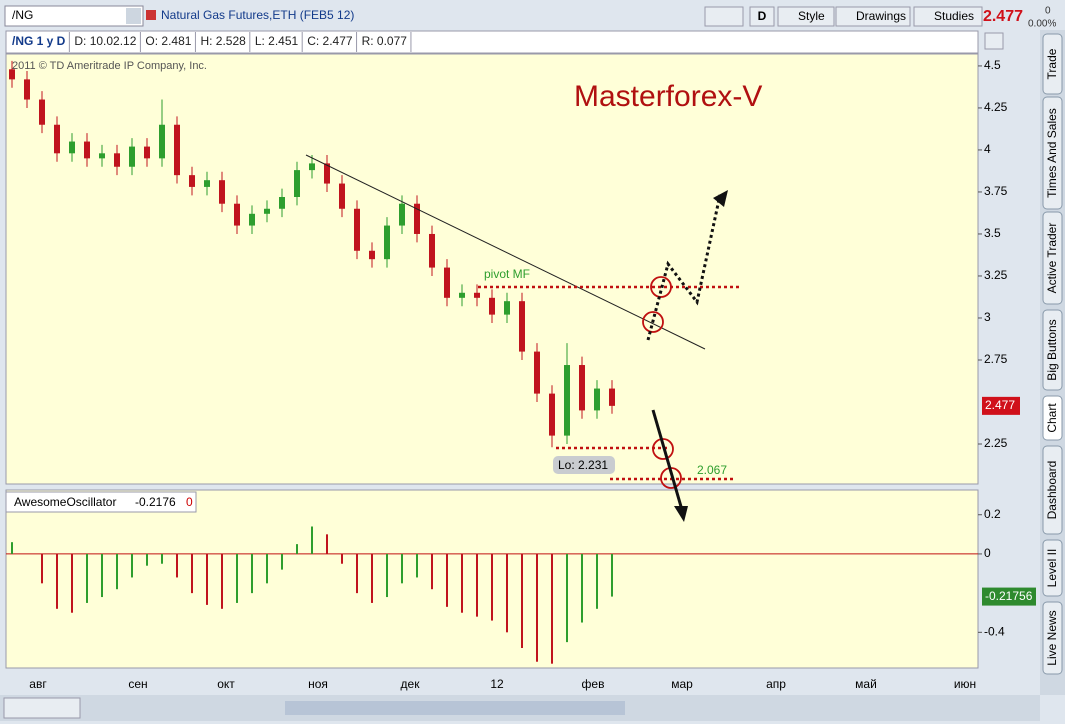 This screenshot has height=724, width=1065. What do you see at coordinates (1003, 16) in the screenshot?
I see `last-price: 2.477` at bounding box center [1003, 16].